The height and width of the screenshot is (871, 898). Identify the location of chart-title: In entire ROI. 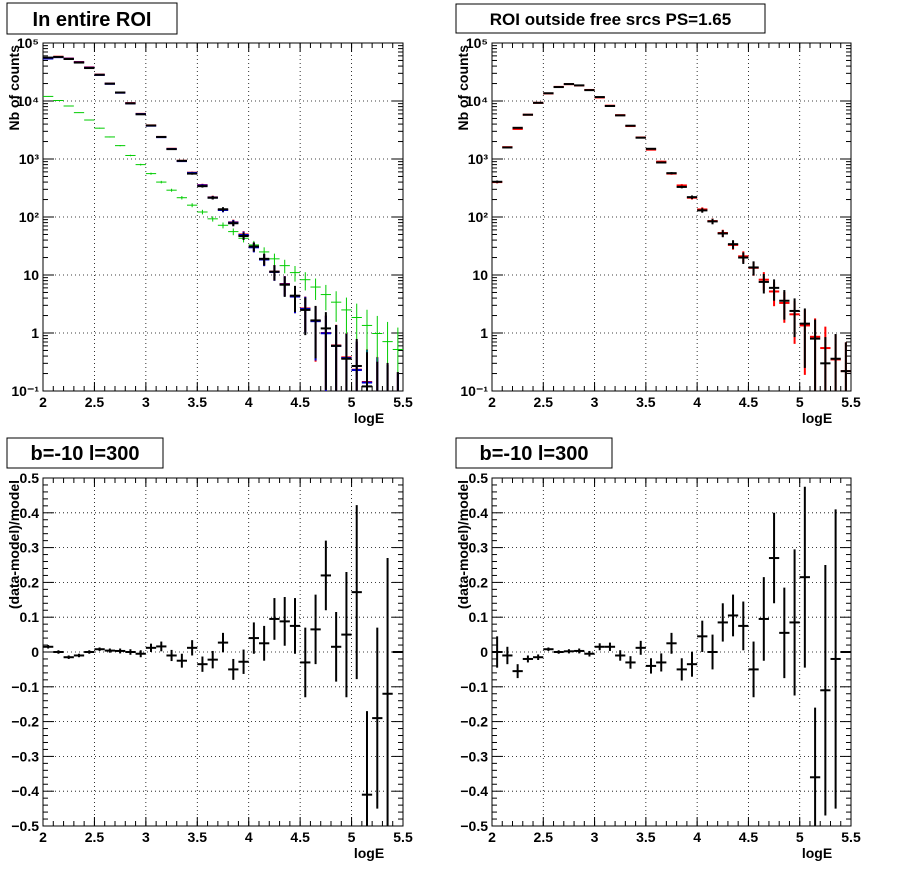
(92, 20).